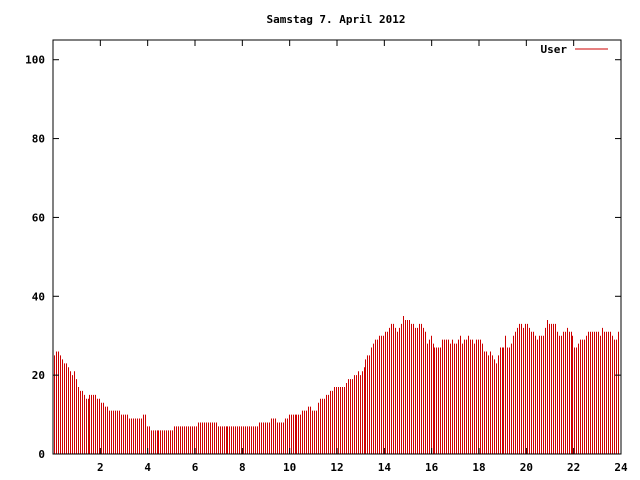  What do you see at coordinates (385, 467) in the screenshot?
I see `x-tick-label: 14` at bounding box center [385, 467].